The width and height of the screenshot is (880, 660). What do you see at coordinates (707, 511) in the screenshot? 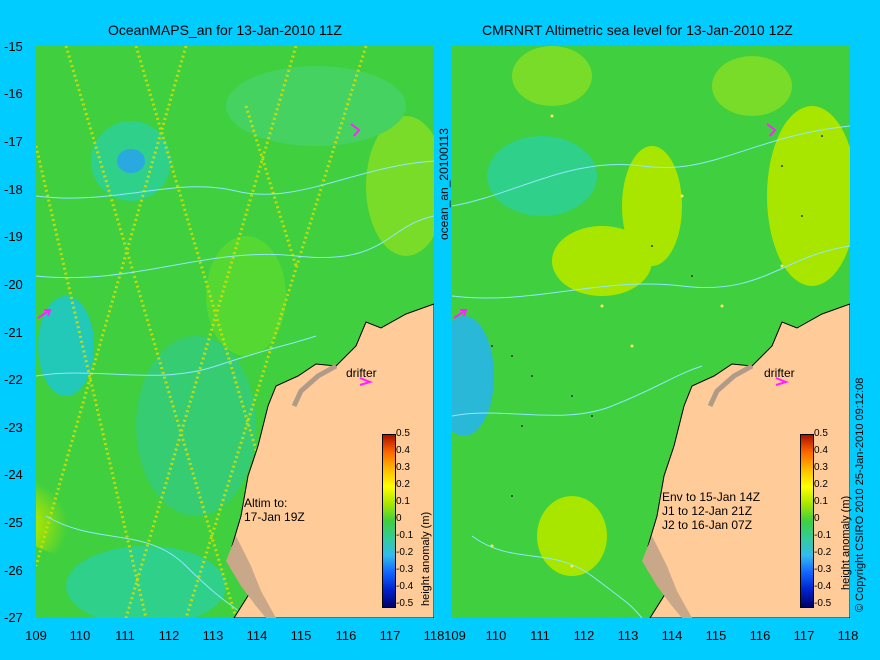
I see `env-note-line2: J1 to 12-Jan 21Z` at bounding box center [707, 511].